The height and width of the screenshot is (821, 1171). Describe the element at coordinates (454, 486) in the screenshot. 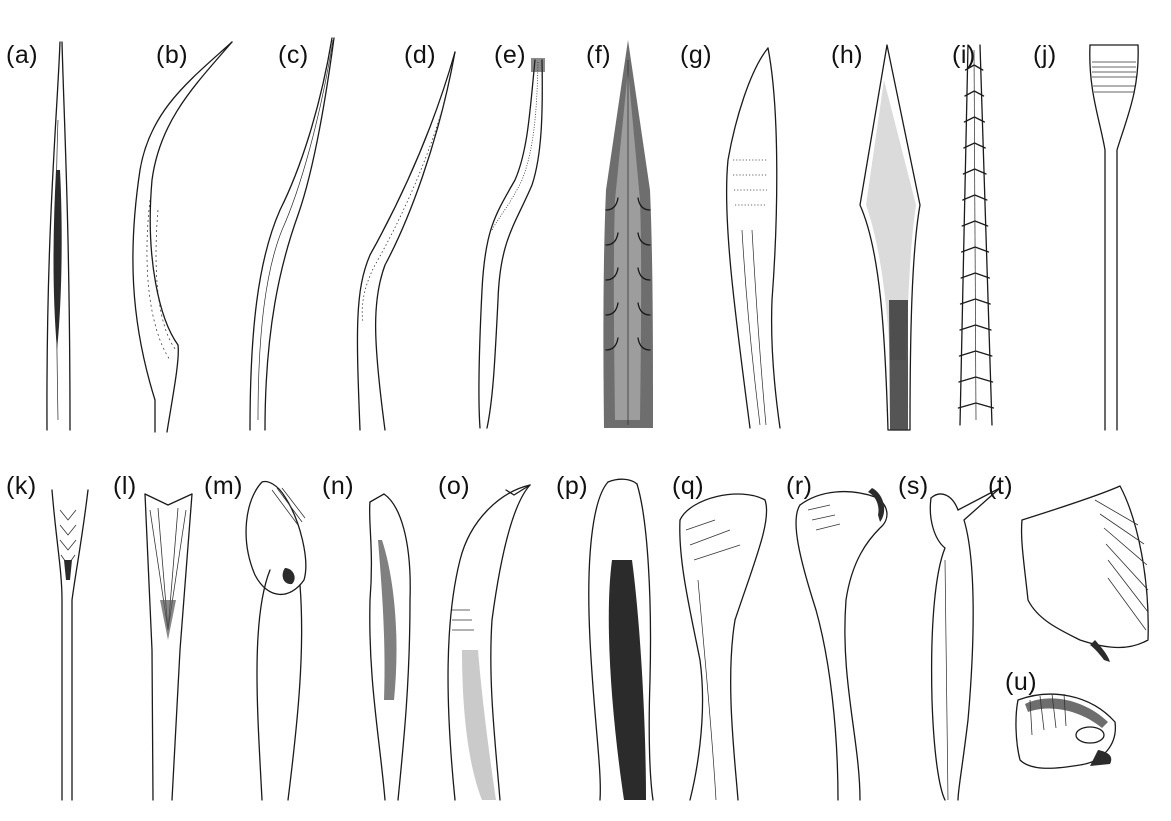

I see `label-o: (o)` at that location.